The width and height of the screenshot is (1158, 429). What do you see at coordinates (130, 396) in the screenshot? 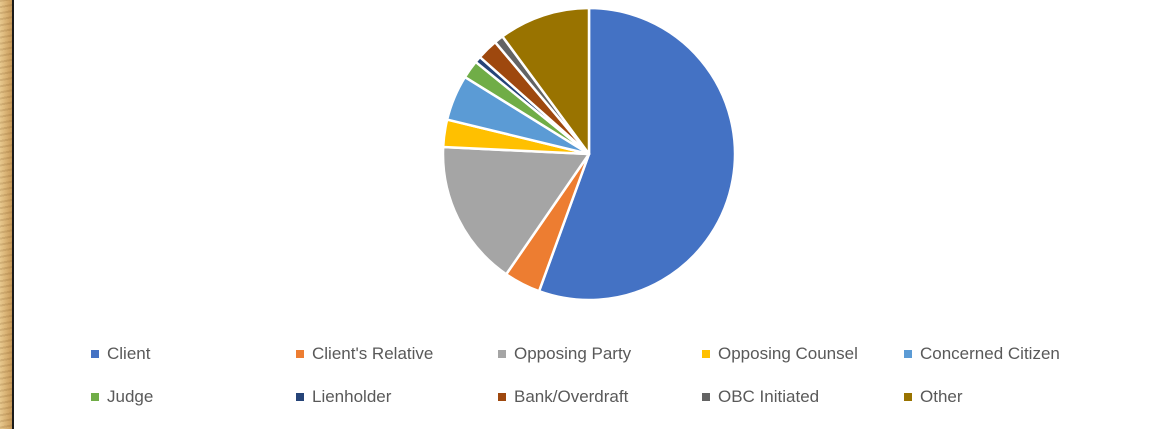
I see `legend-label-judge: Judge` at bounding box center [130, 396].